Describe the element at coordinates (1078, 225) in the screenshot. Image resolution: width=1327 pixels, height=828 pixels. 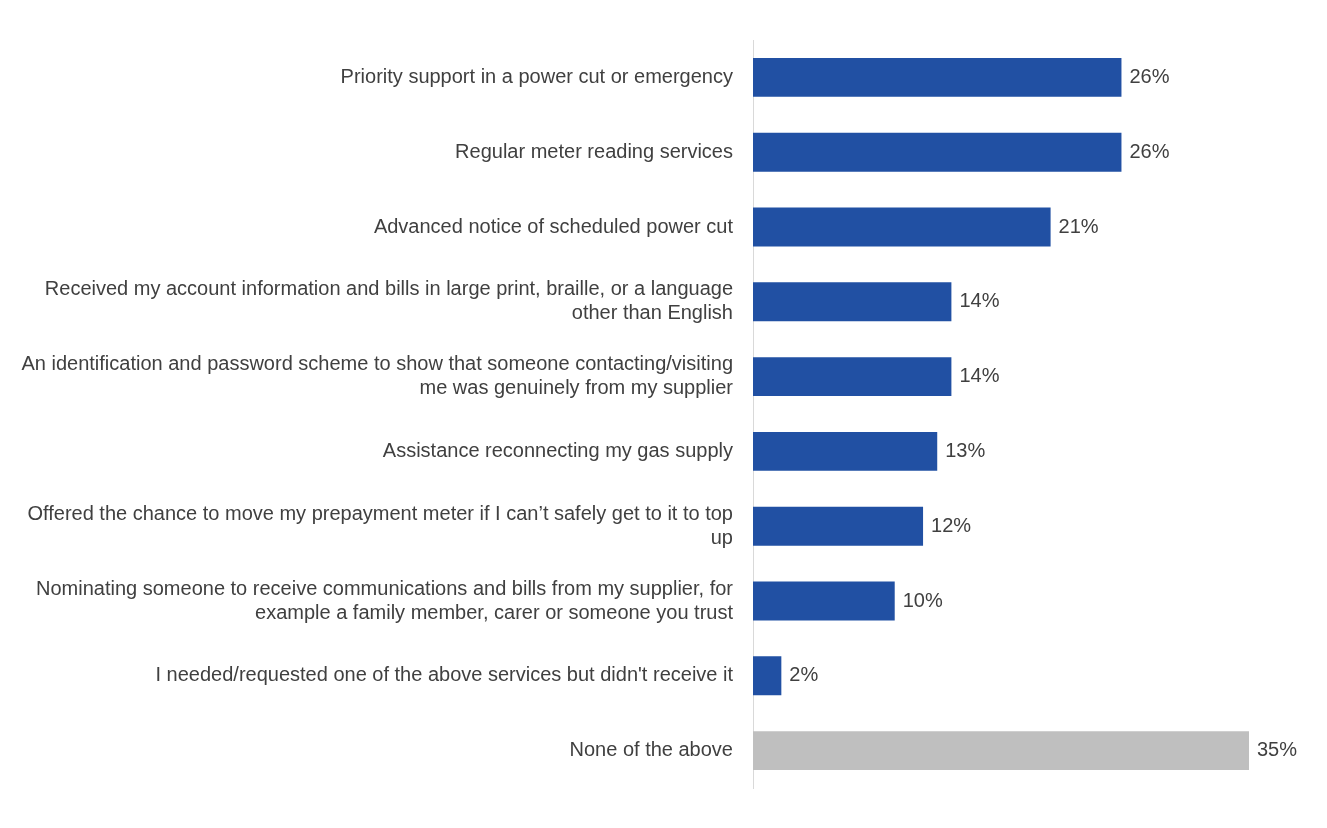
I see `data-label: 21%` at that location.